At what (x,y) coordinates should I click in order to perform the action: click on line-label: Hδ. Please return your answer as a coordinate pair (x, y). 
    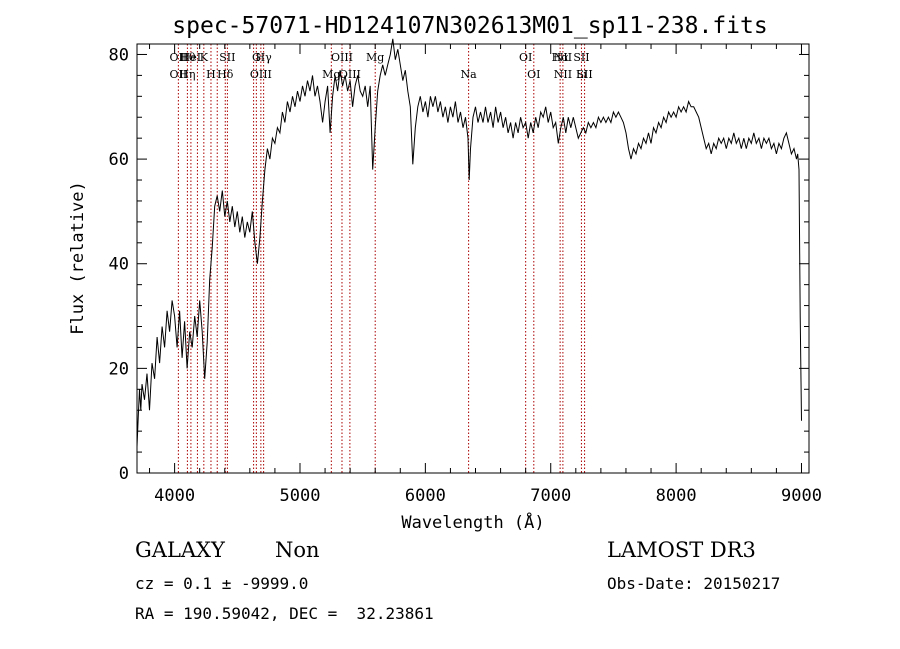
    Looking at the image, I should click on (225, 74).